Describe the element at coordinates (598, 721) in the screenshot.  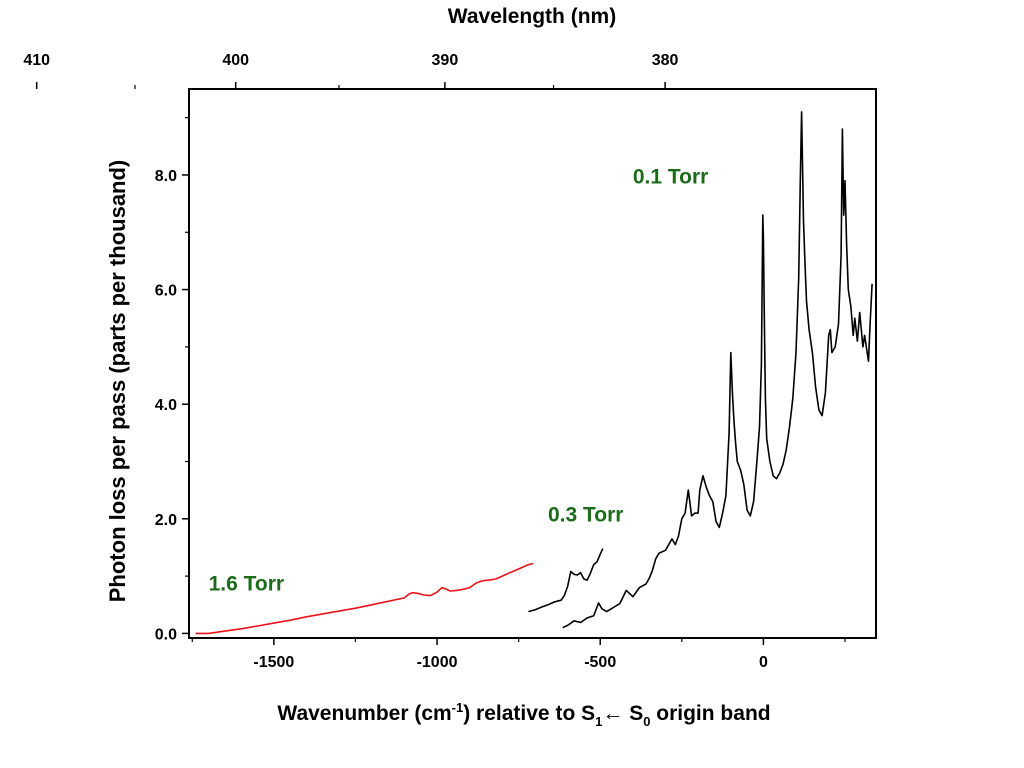
I see `x-axis-title-sub1: 1` at that location.